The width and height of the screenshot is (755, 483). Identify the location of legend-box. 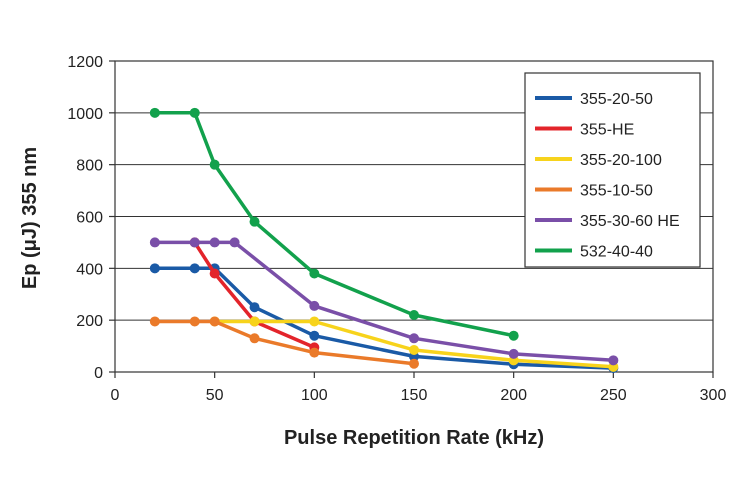
(612, 170).